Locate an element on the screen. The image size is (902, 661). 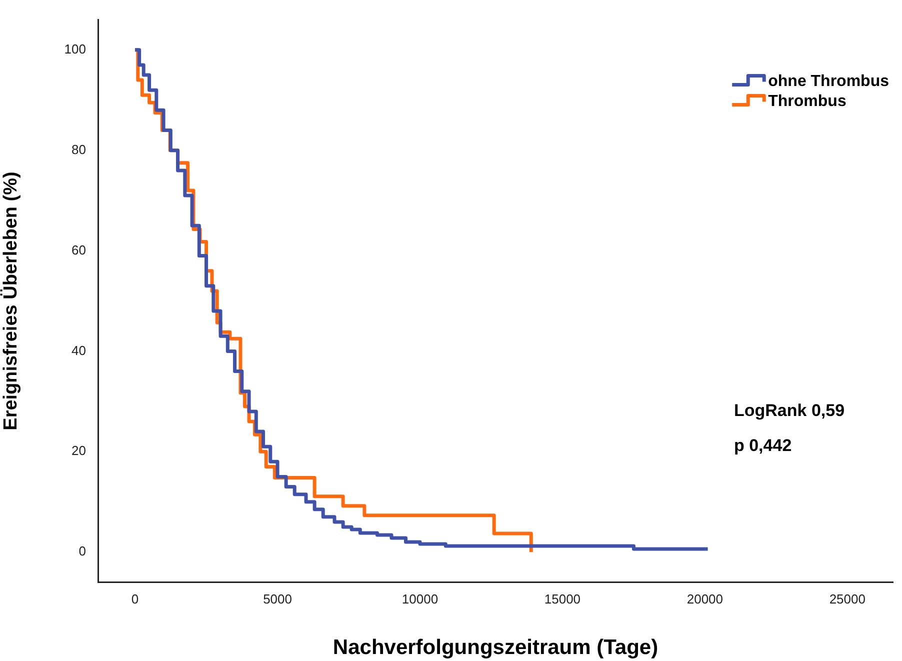
x-tick-label: 0 is located at coordinates (135, 599).